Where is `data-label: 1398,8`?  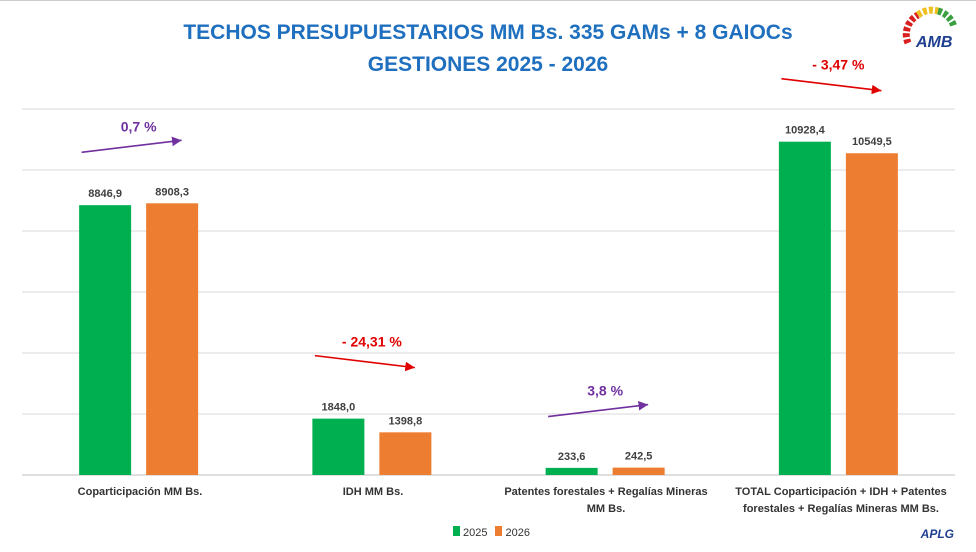 data-label: 1398,8 is located at coordinates (406, 421).